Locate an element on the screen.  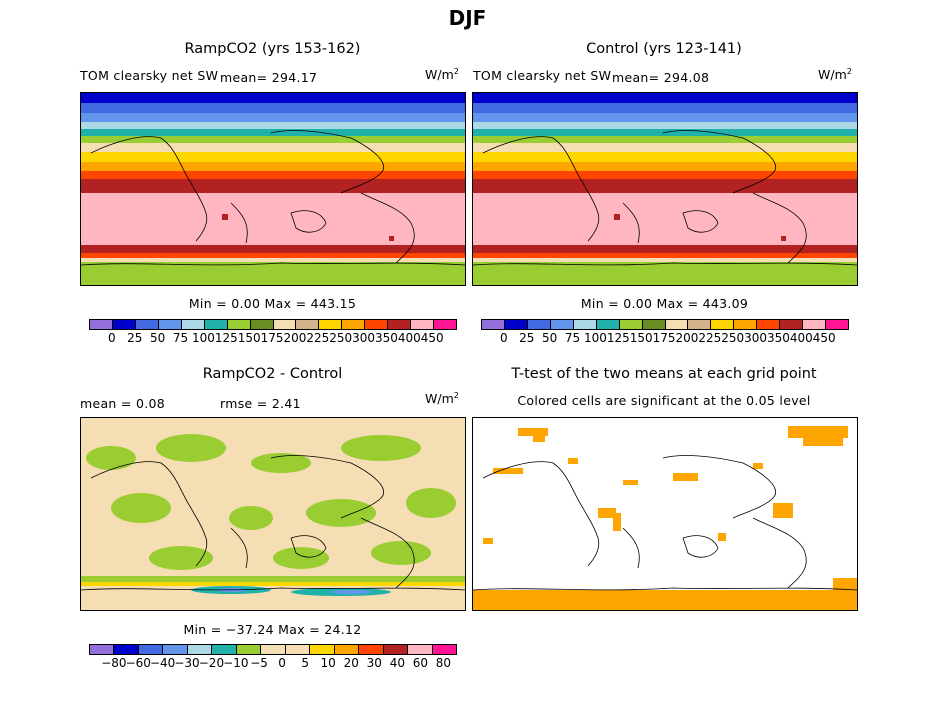
diff-stats: Min = −37.24 Max = 24.12 is located at coordinates (272, 629).